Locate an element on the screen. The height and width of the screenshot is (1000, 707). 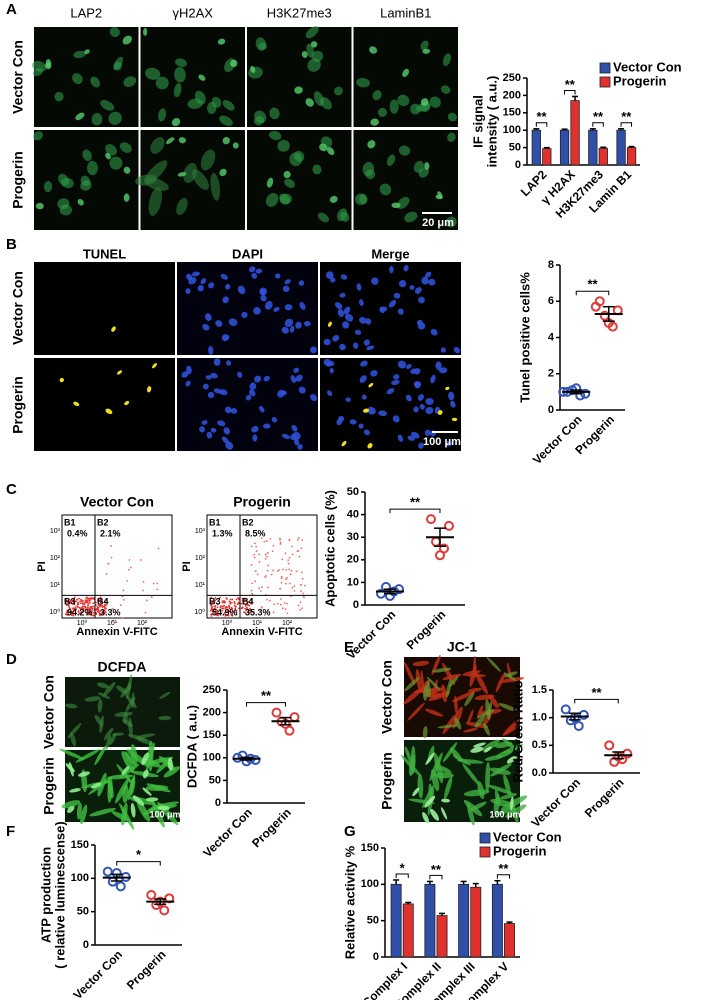
y-axis-label: ATP production is located at coordinates (45, 895).